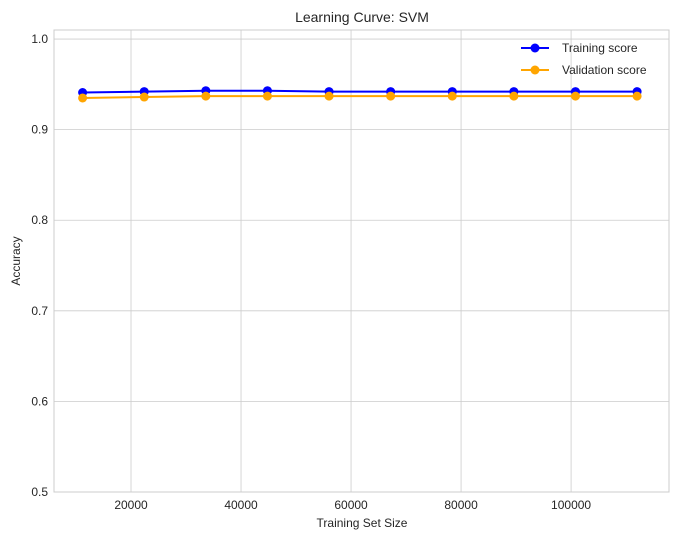  Describe the element at coordinates (461, 505) in the screenshot. I see `x-tick-label: 80000` at that location.